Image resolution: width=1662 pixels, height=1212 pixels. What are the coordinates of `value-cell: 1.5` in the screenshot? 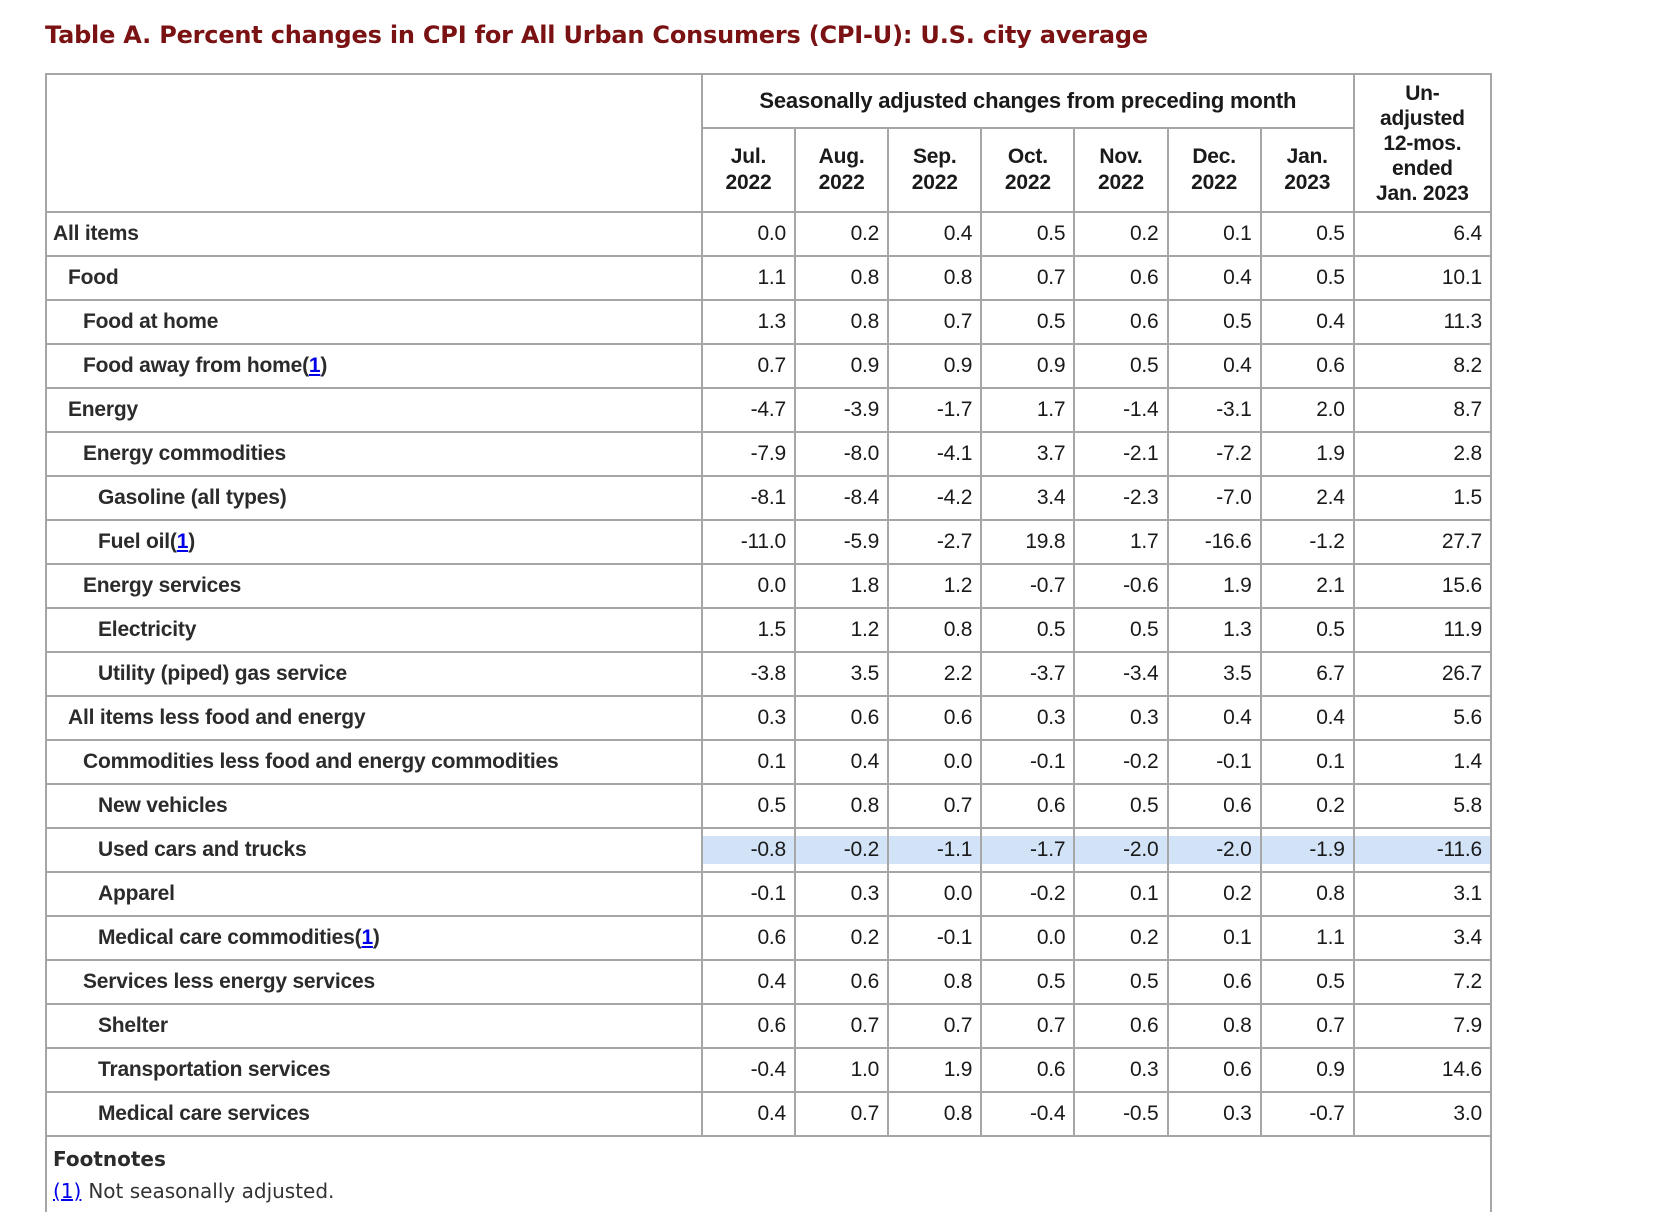 It's located at (1422, 498).